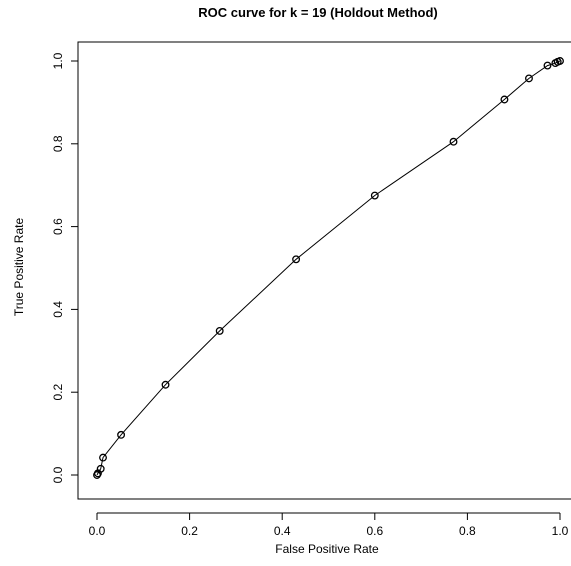 This screenshot has height=566, width=571. Describe the element at coordinates (58, 226) in the screenshot. I see `y-tick-label: 0.6` at that location.